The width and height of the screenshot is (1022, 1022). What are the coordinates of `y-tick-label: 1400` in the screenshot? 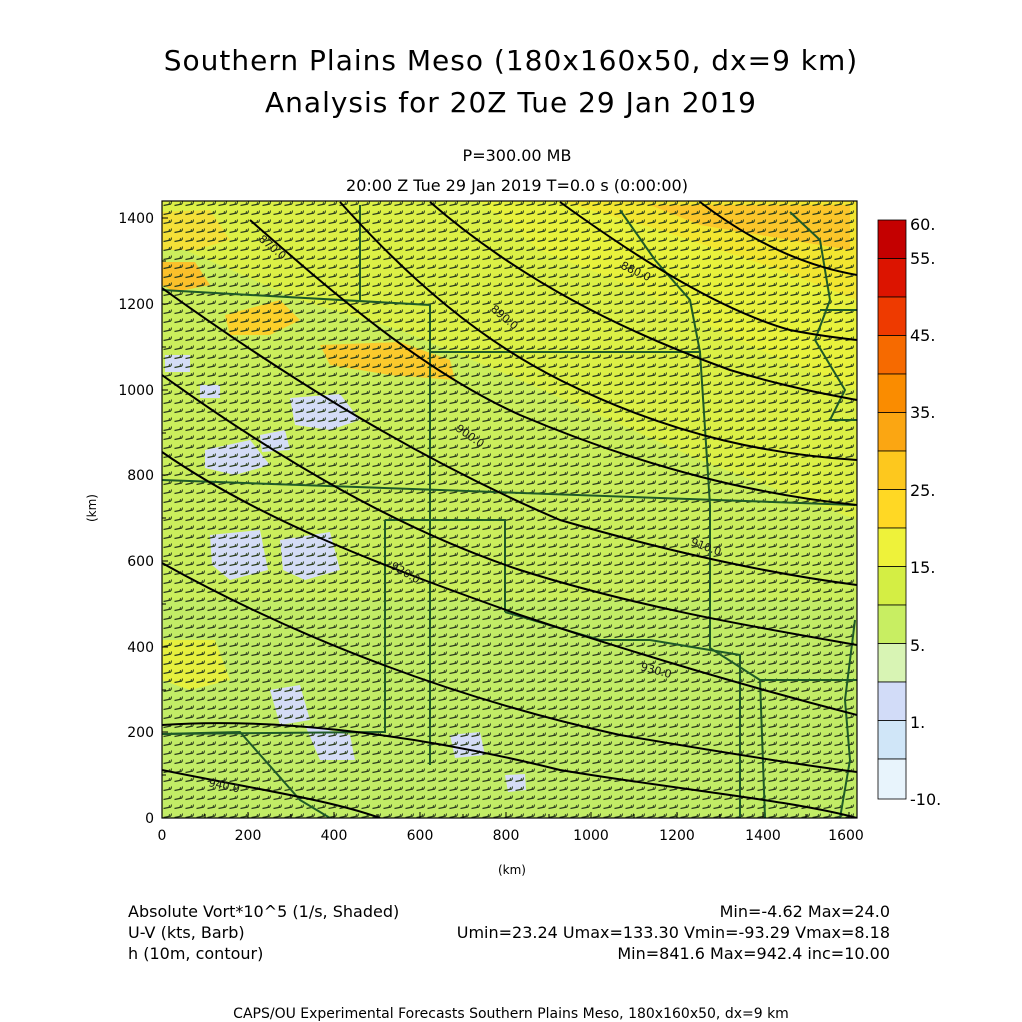 It's located at (136, 219).